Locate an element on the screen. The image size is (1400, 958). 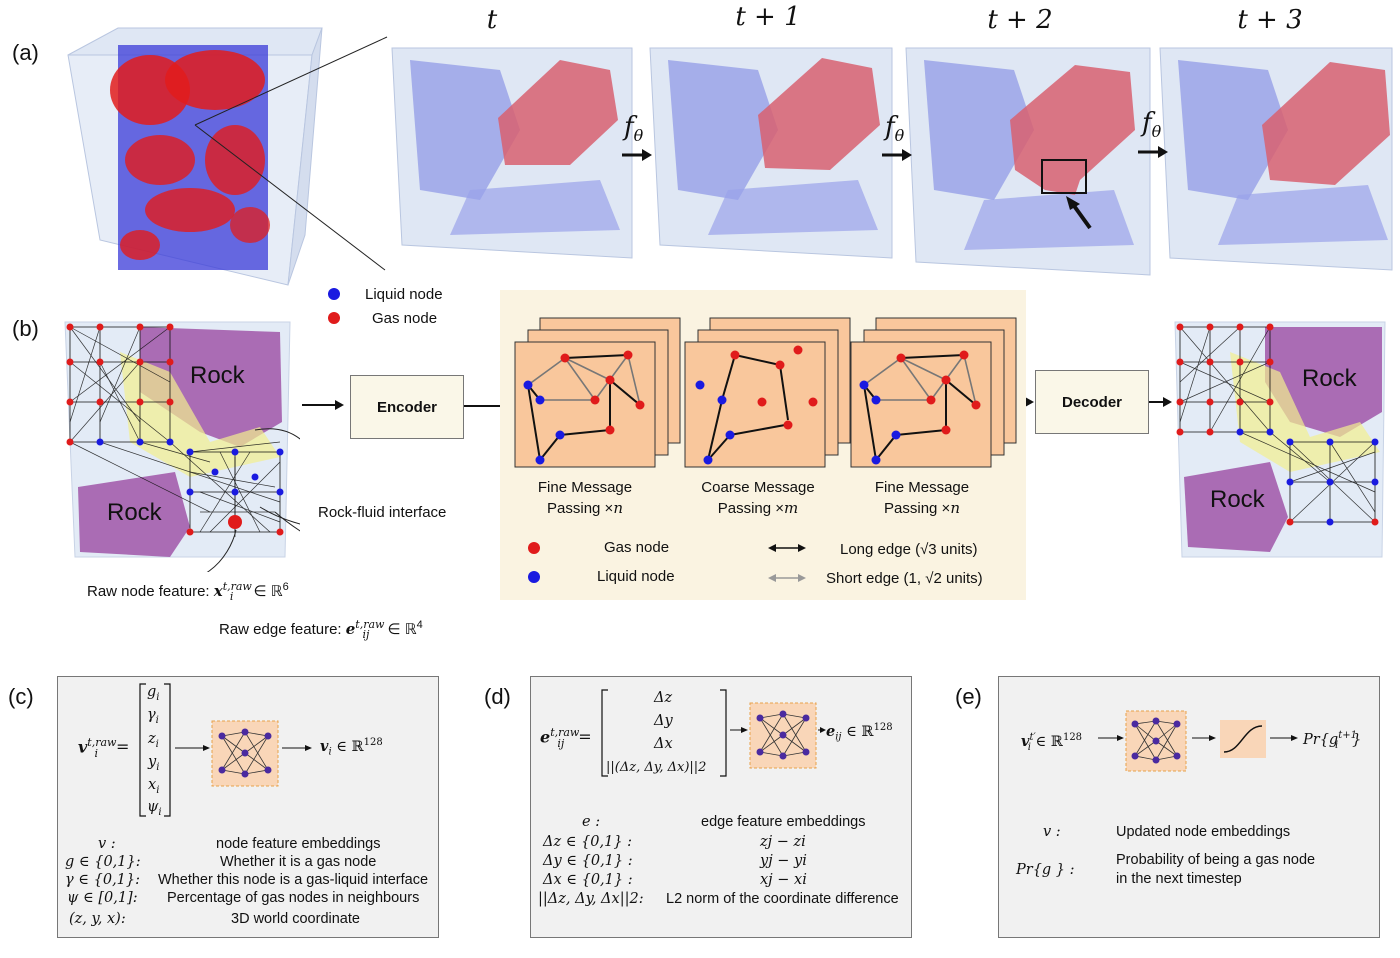
timestep-cube-t3 is located at coordinates (1276, 159).